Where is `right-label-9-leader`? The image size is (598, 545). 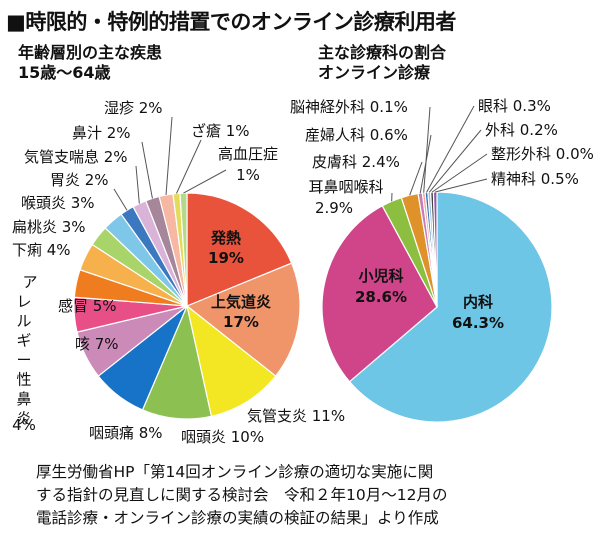 right-label-9-leader is located at coordinates (461, 185).